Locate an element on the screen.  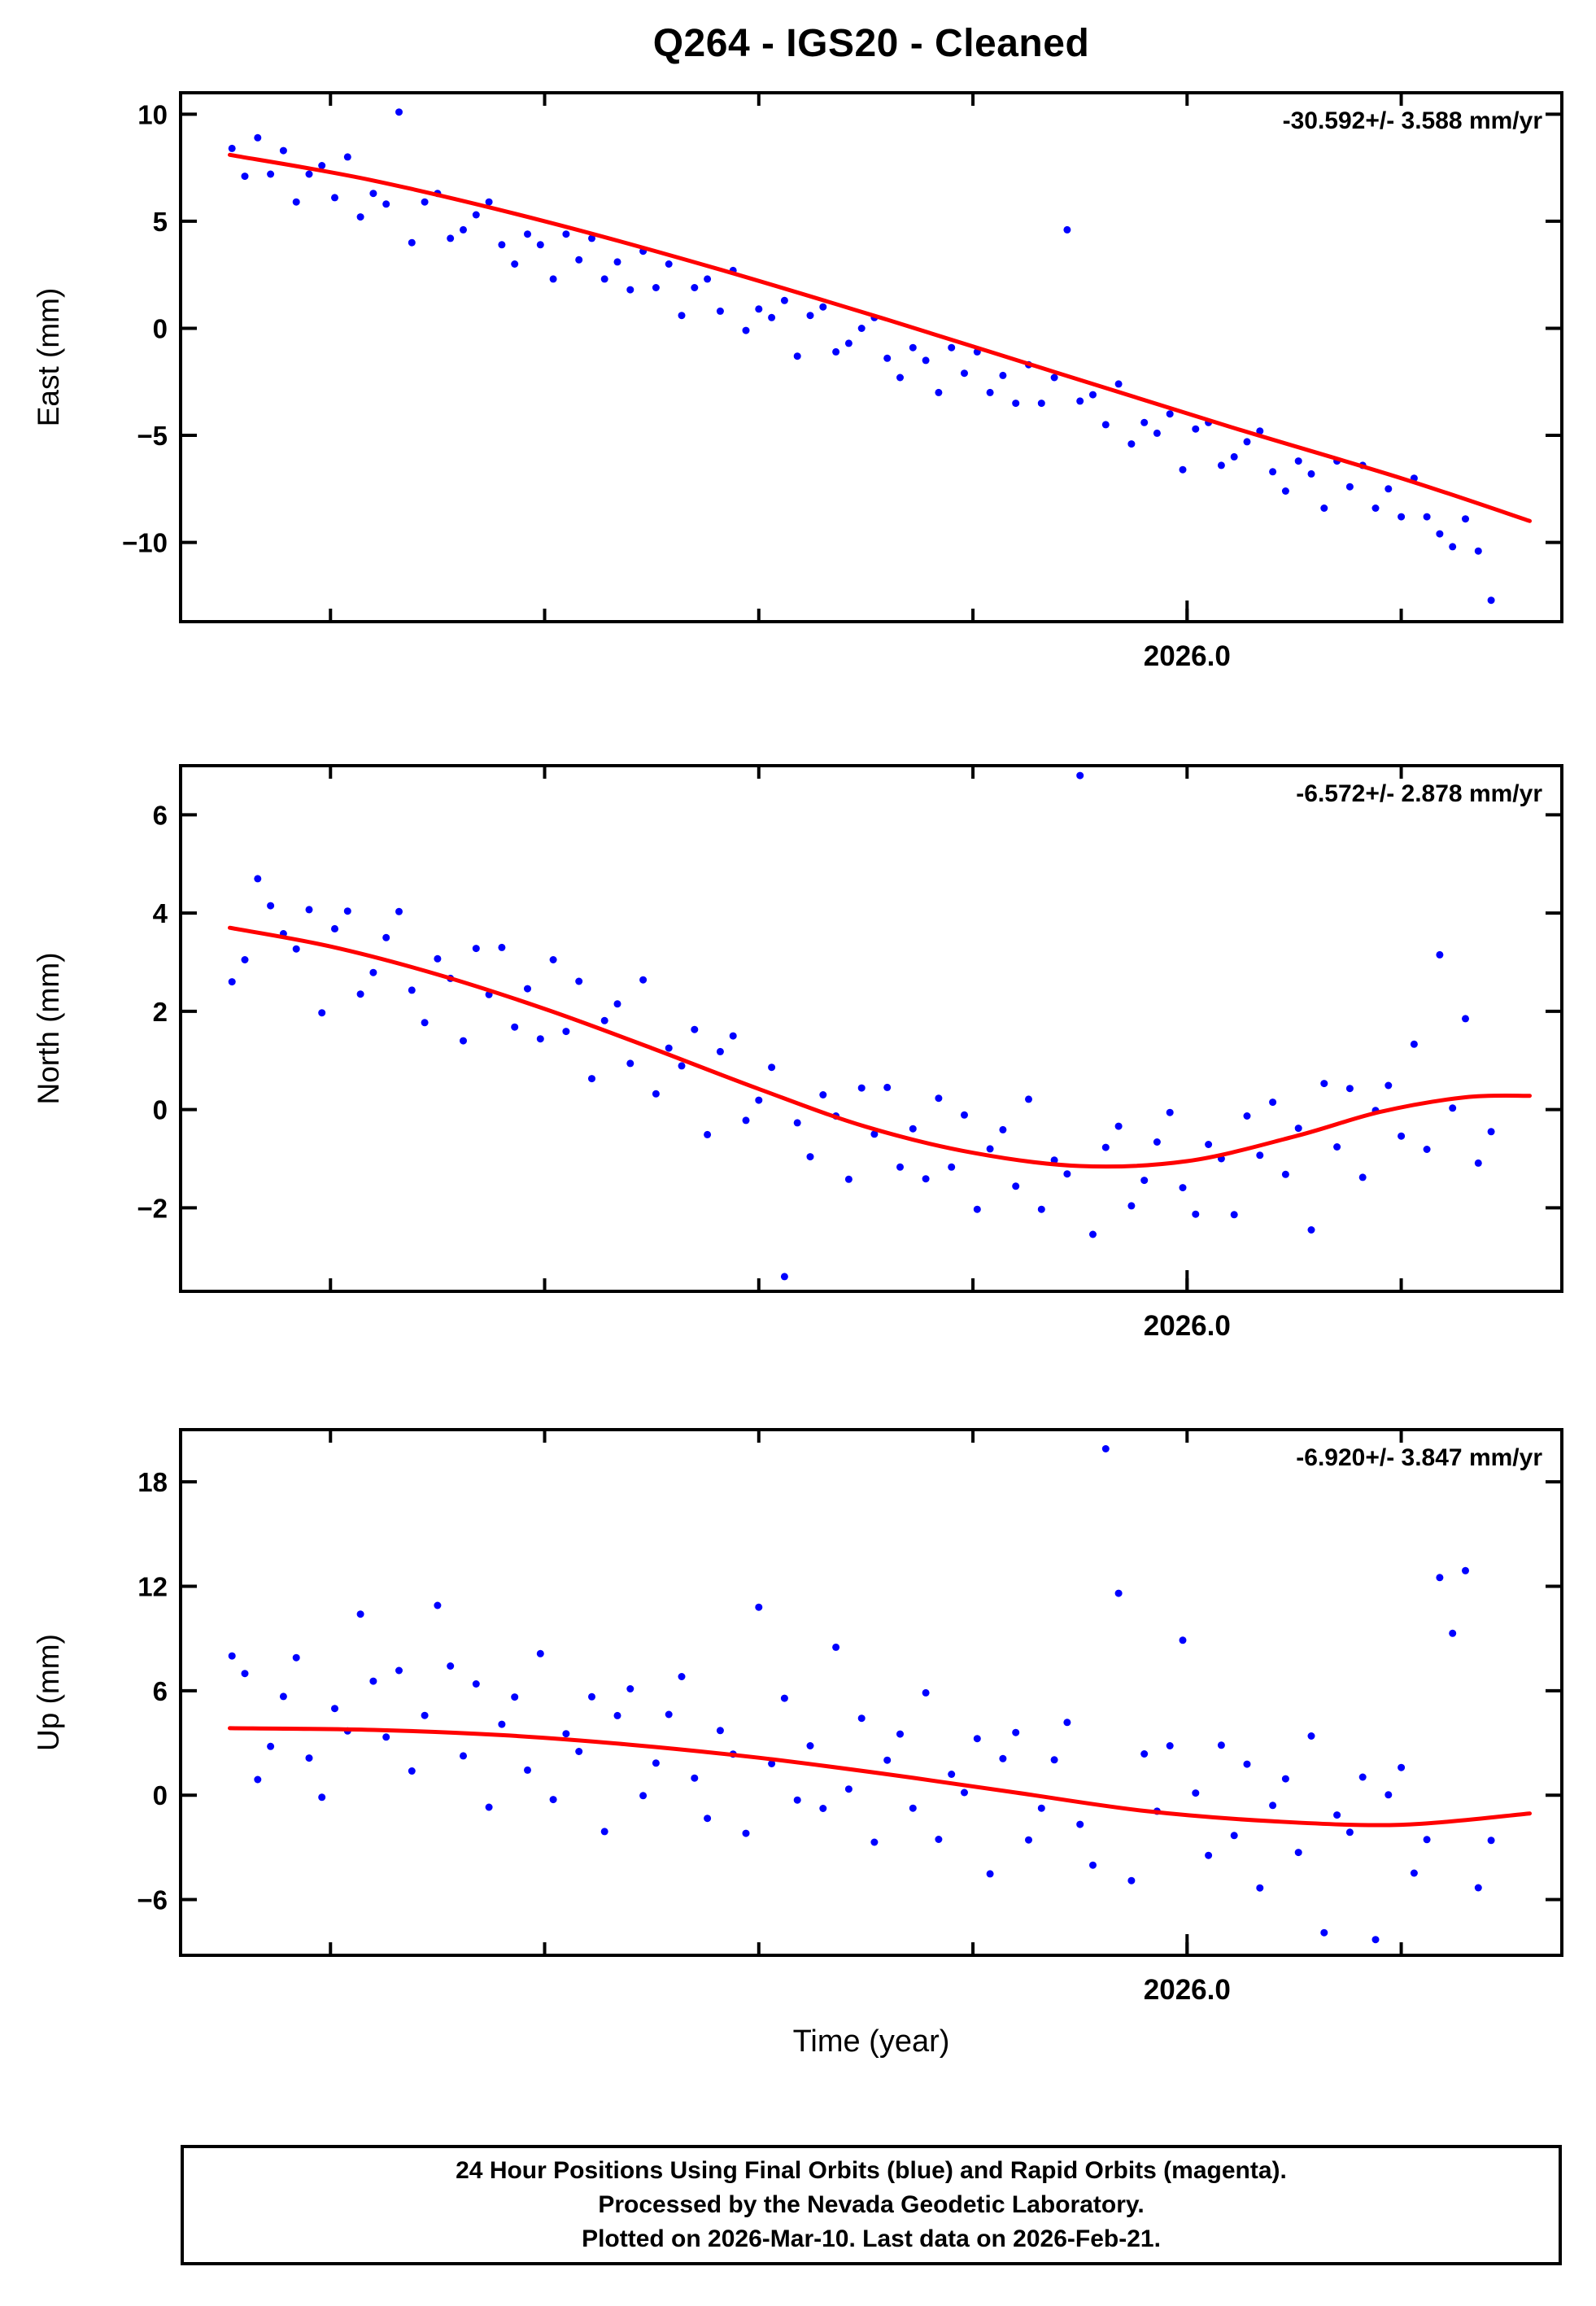
y-axis-title: North (mm) is located at coordinates (48, 1028).